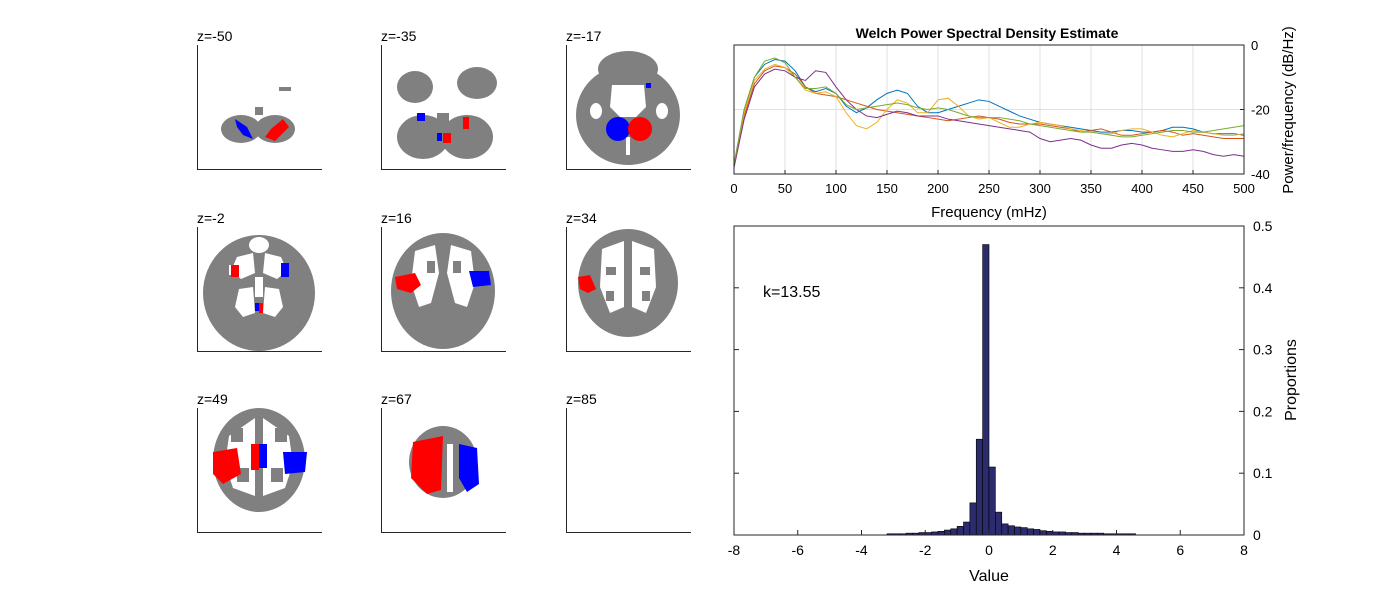  Describe the element at coordinates (1260, 174) in the screenshot. I see `y-tick-label: -40` at that location.